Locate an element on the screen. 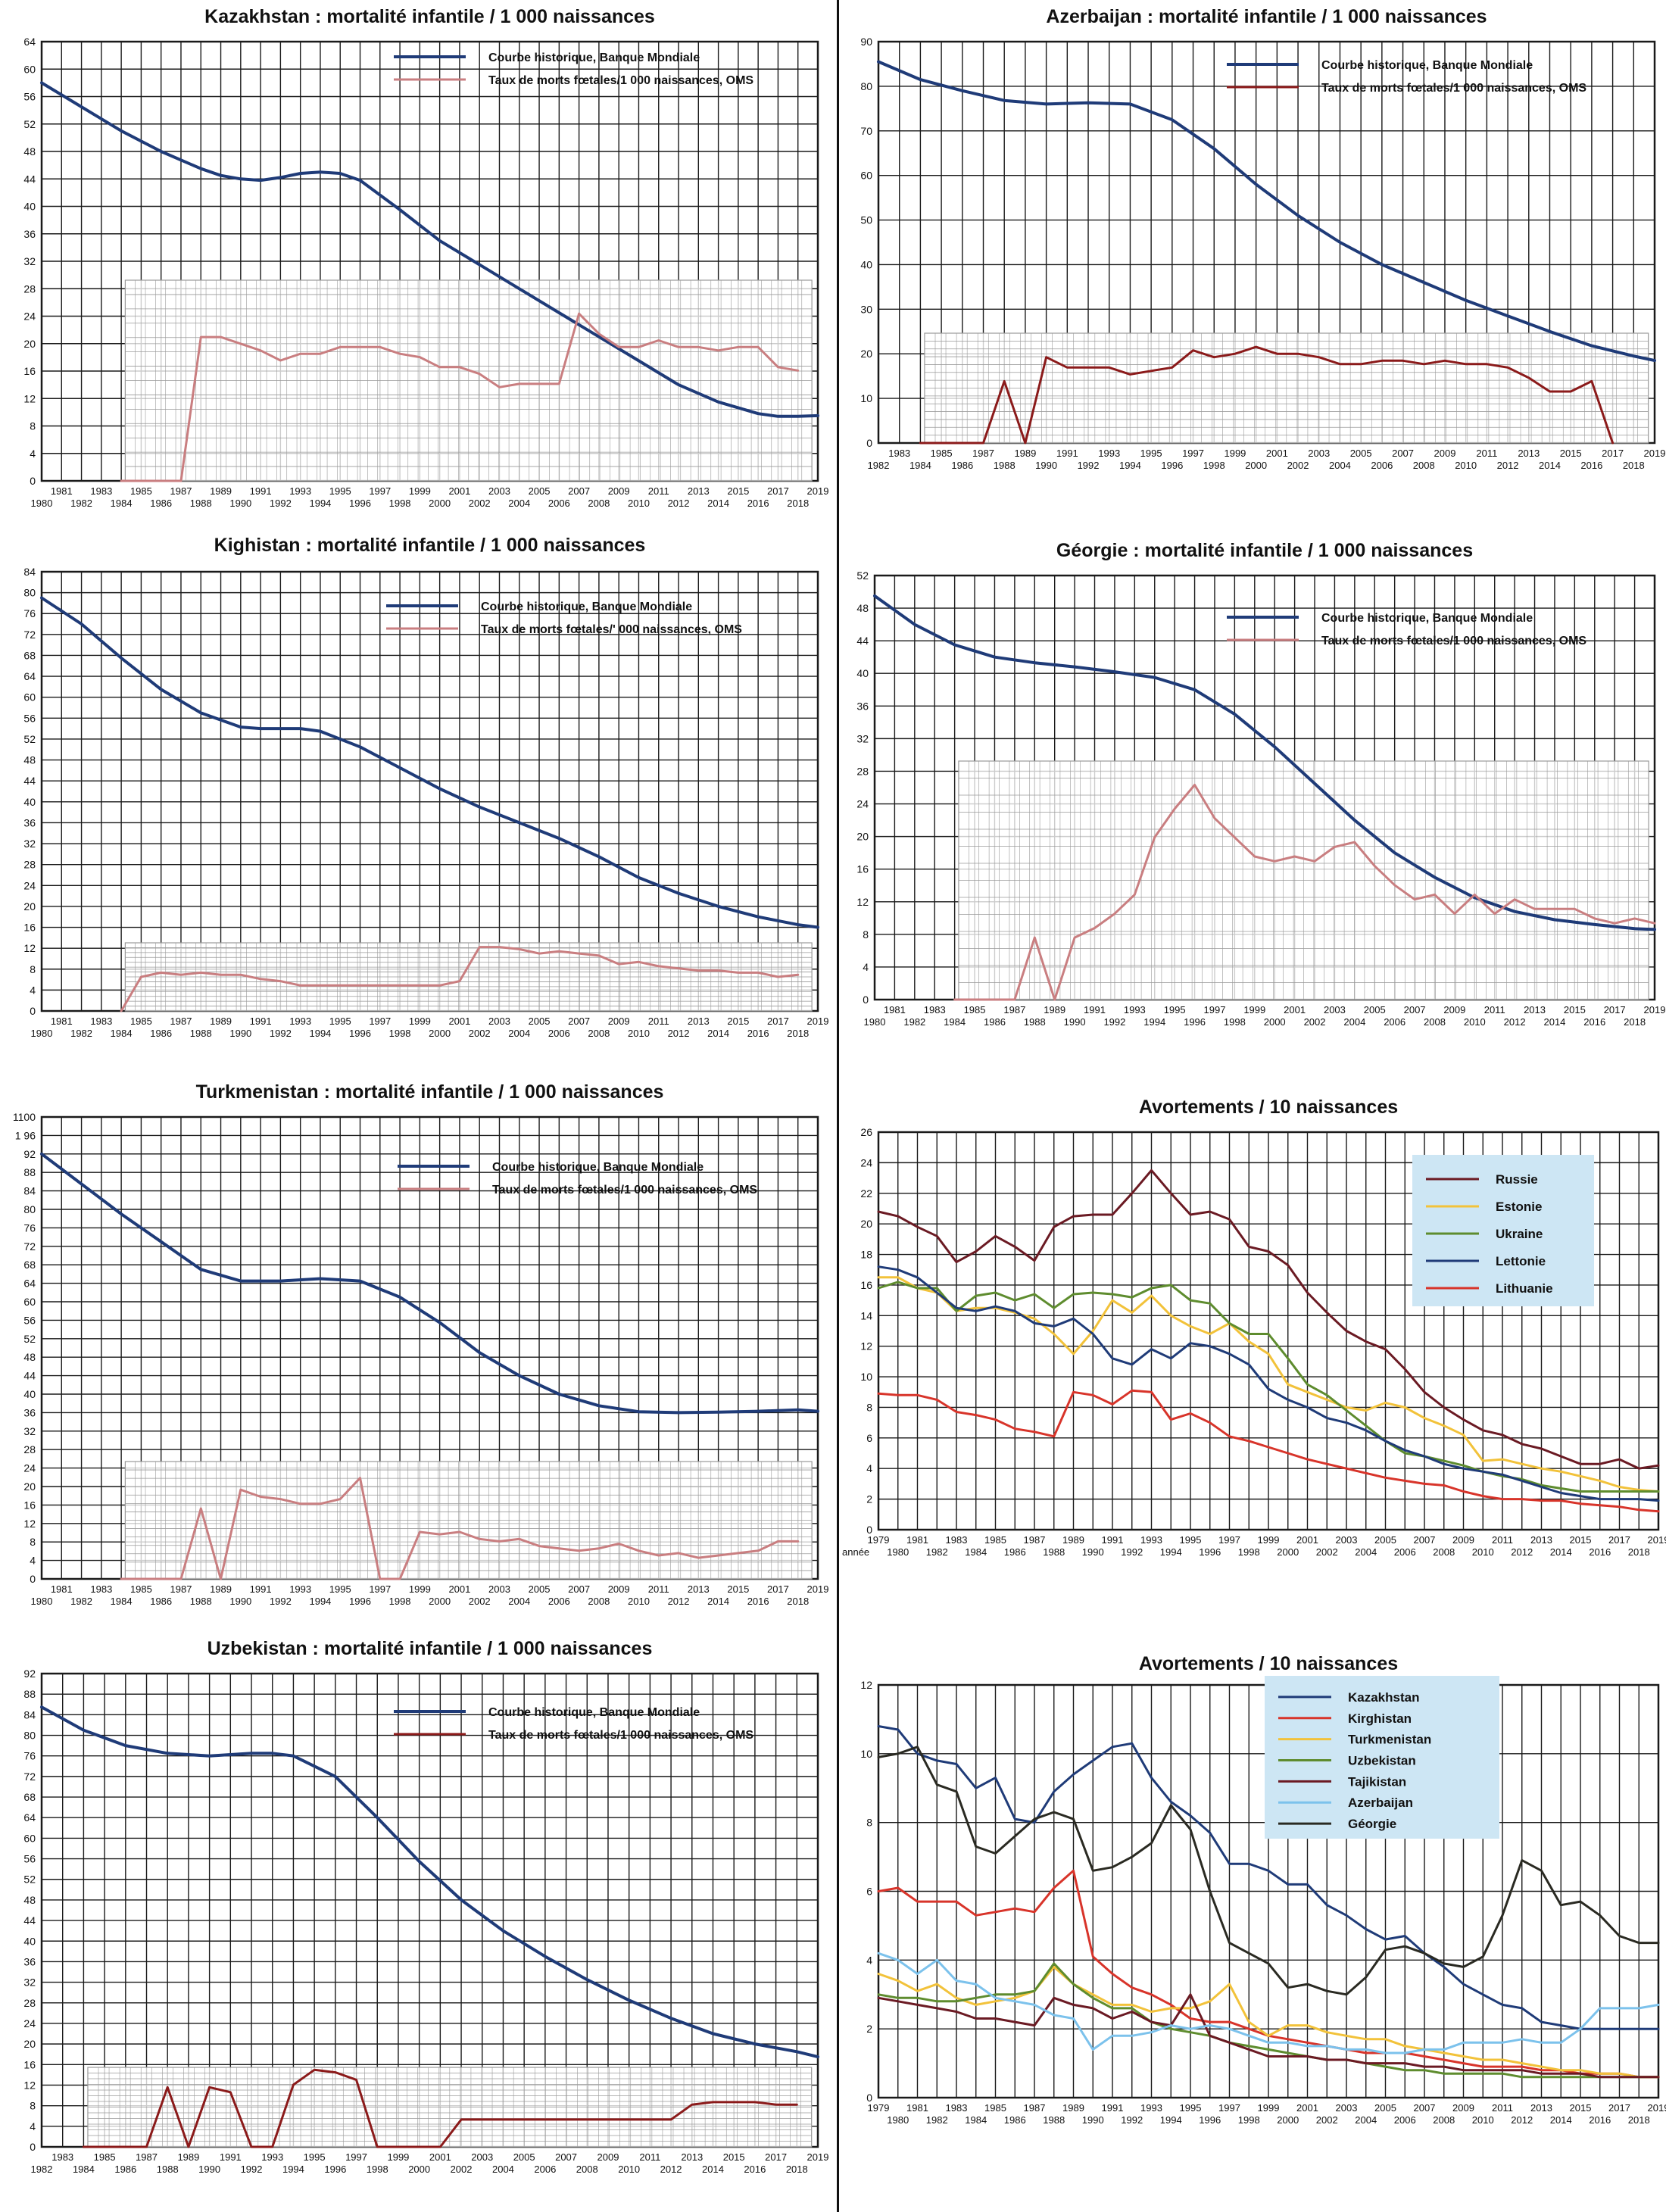 The height and width of the screenshot is (2212, 1666). y-tick-label: 14 is located at coordinates (866, 1315).